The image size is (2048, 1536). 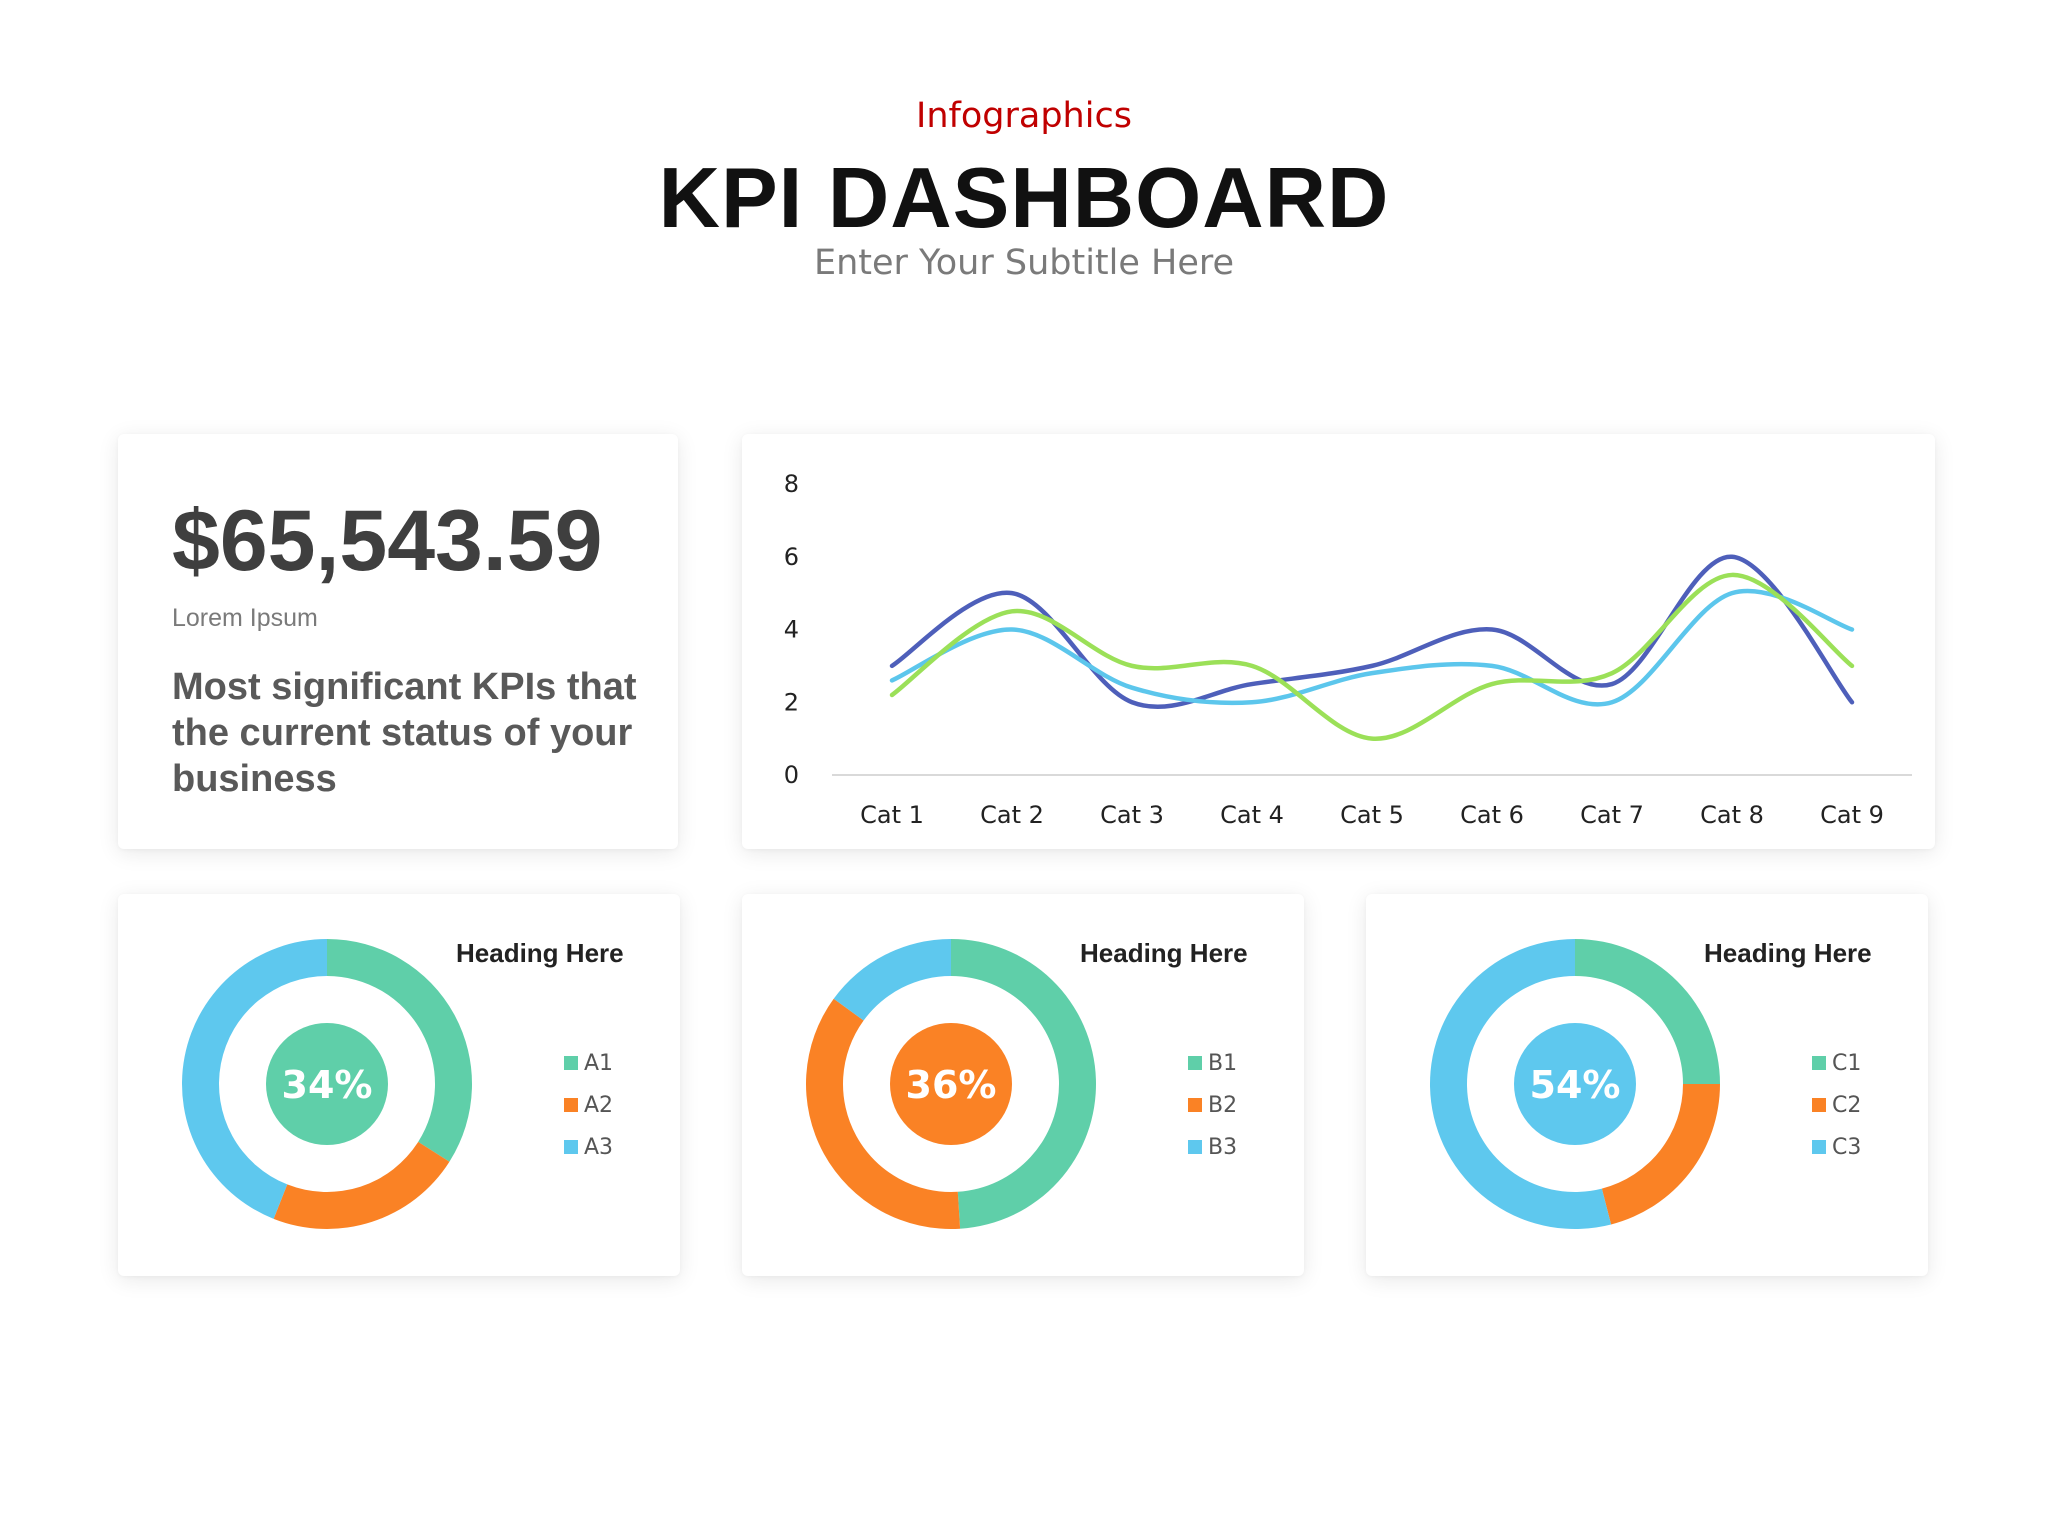 I want to click on donut-slice-c3, so click(x=1520, y=1084).